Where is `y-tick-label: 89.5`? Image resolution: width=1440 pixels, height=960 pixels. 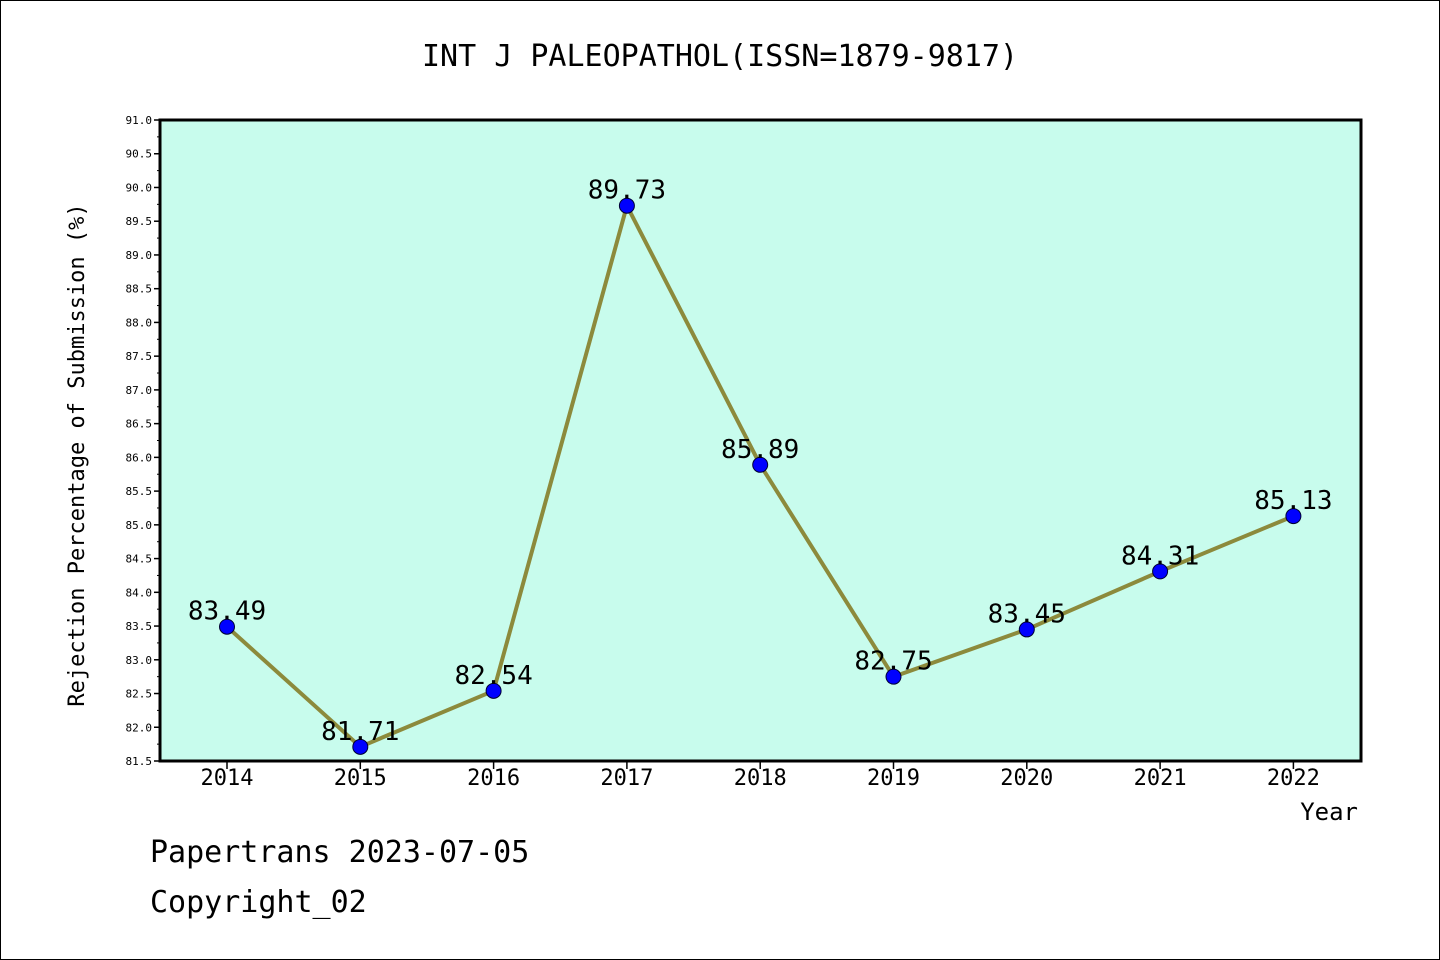 y-tick-label: 89.5 is located at coordinates (139, 221).